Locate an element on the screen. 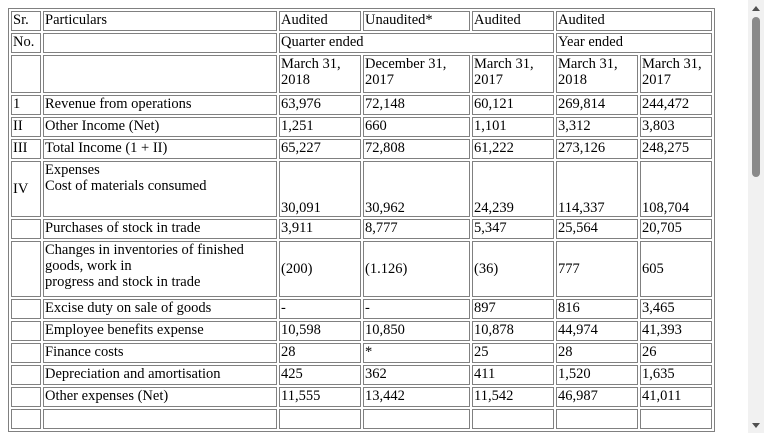 The width and height of the screenshot is (764, 433). row-value: 46,987 is located at coordinates (597, 397).